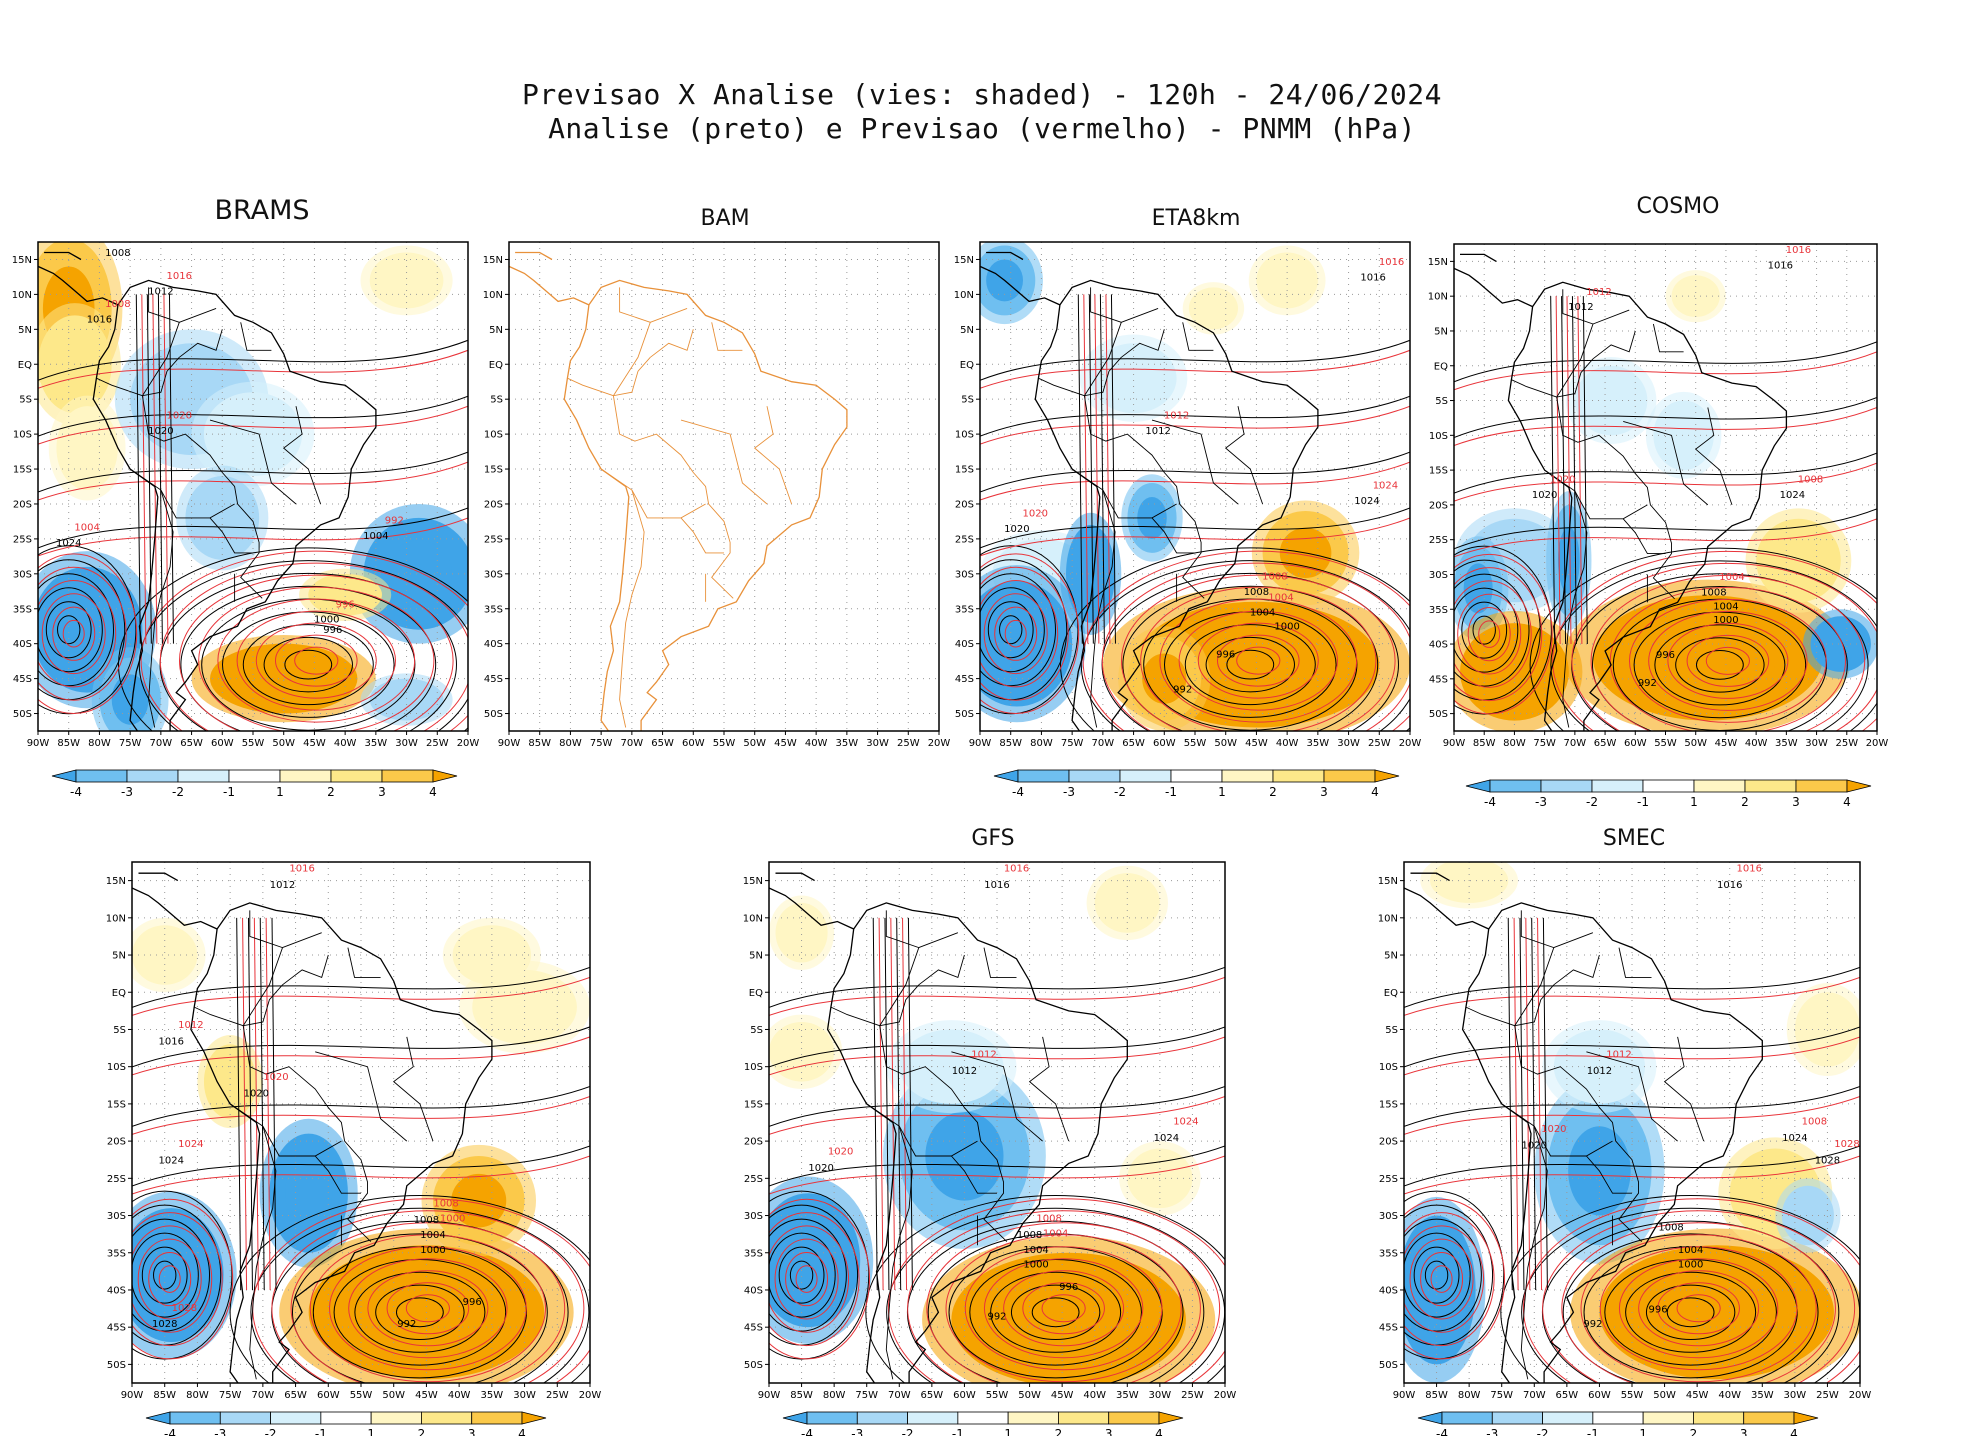 The width and height of the screenshot is (1964, 1436). What do you see at coordinates (1438, 714) in the screenshot?
I see `y-tick-label: 50S` at bounding box center [1438, 714].